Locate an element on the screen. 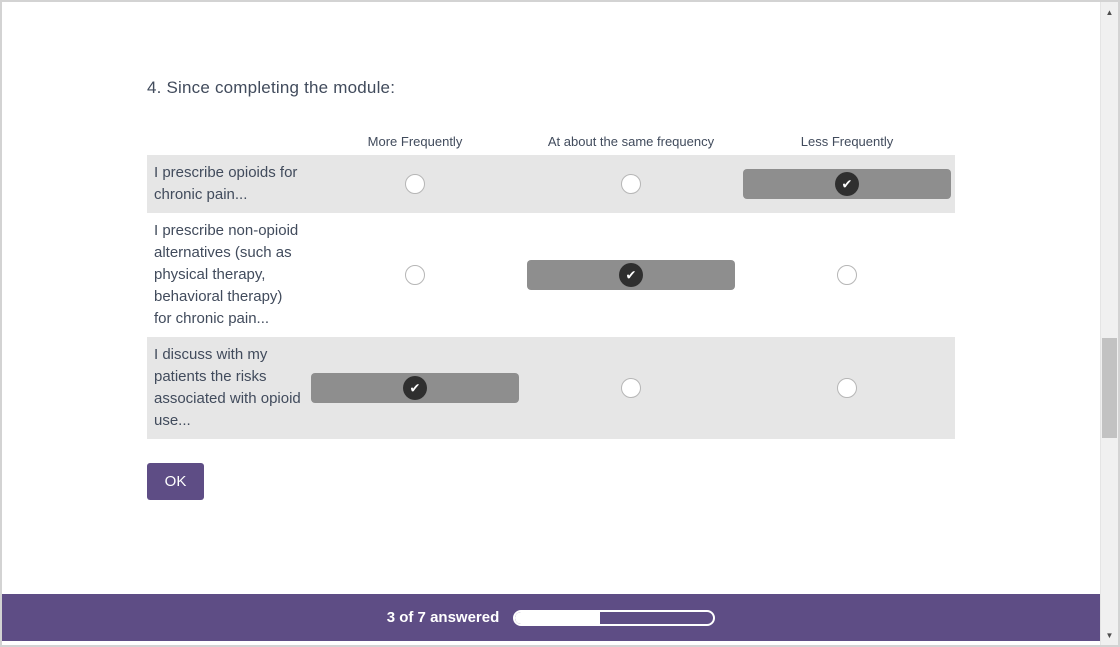 The width and height of the screenshot is (1120, 647). progress-bar is located at coordinates (614, 617).